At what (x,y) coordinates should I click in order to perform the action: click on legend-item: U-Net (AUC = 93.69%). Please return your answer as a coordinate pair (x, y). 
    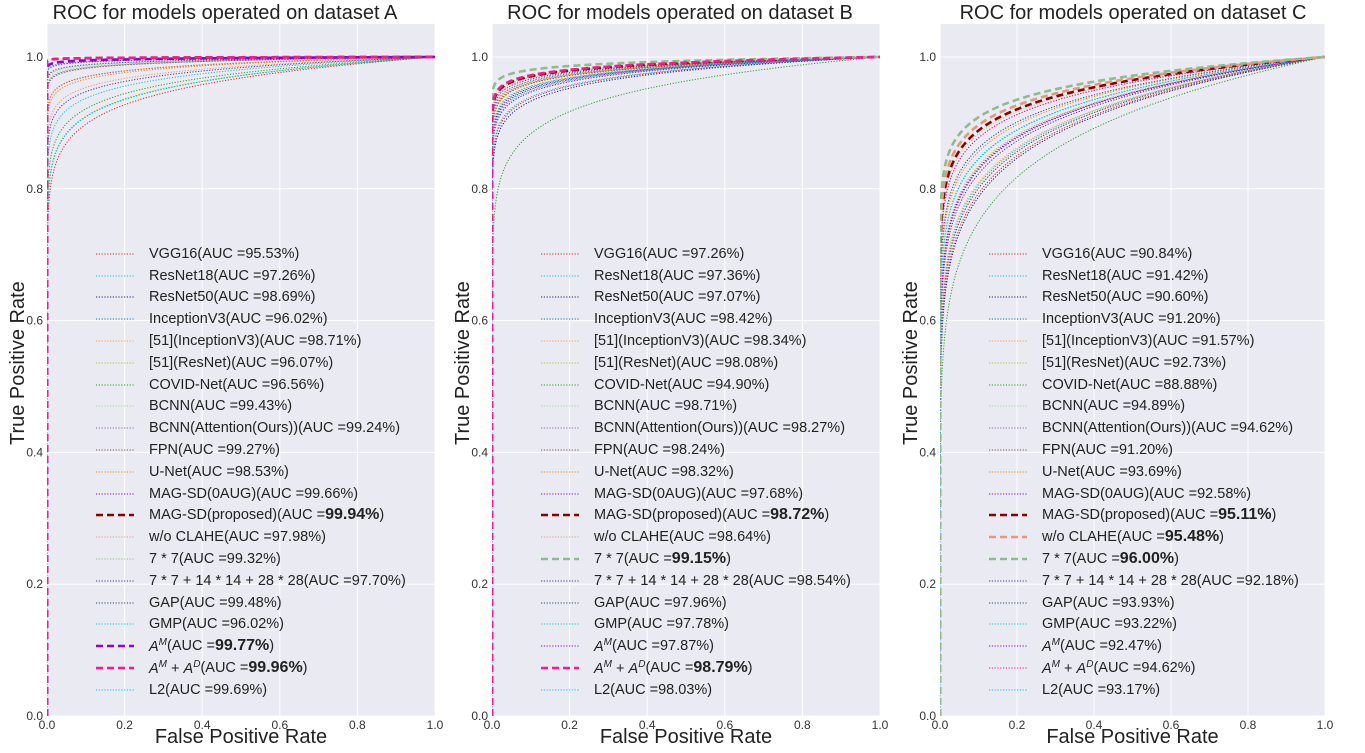
    Looking at the image, I should click on (1143, 472).